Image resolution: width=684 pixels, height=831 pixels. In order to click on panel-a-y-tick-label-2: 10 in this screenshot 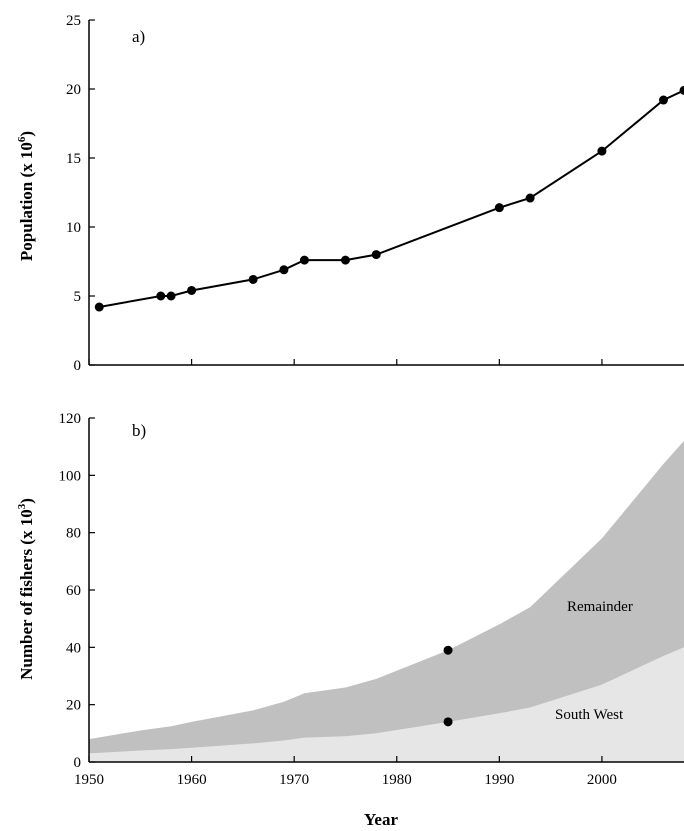, I will do `click(73, 228)`.